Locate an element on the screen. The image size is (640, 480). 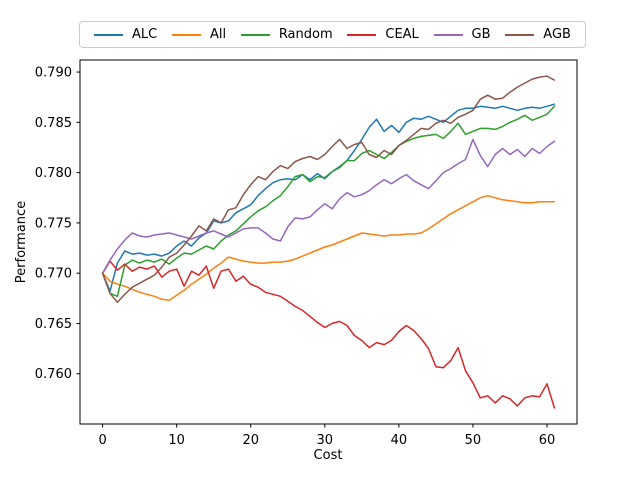
legend-line-swatch-ceal is located at coordinates (362, 34).